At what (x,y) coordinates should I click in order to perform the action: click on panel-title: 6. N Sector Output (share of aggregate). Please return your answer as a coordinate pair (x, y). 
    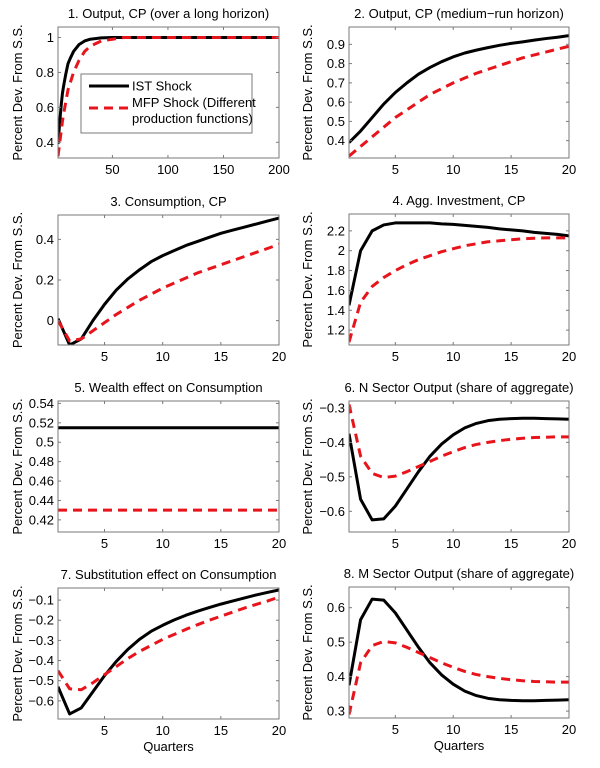
    Looking at the image, I should click on (458, 387).